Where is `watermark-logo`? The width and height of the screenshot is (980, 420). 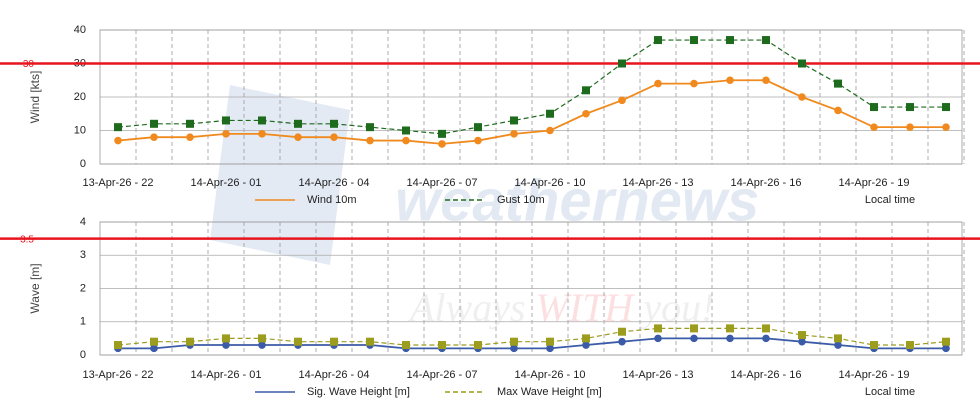
watermark-logo is located at coordinates (280, 175).